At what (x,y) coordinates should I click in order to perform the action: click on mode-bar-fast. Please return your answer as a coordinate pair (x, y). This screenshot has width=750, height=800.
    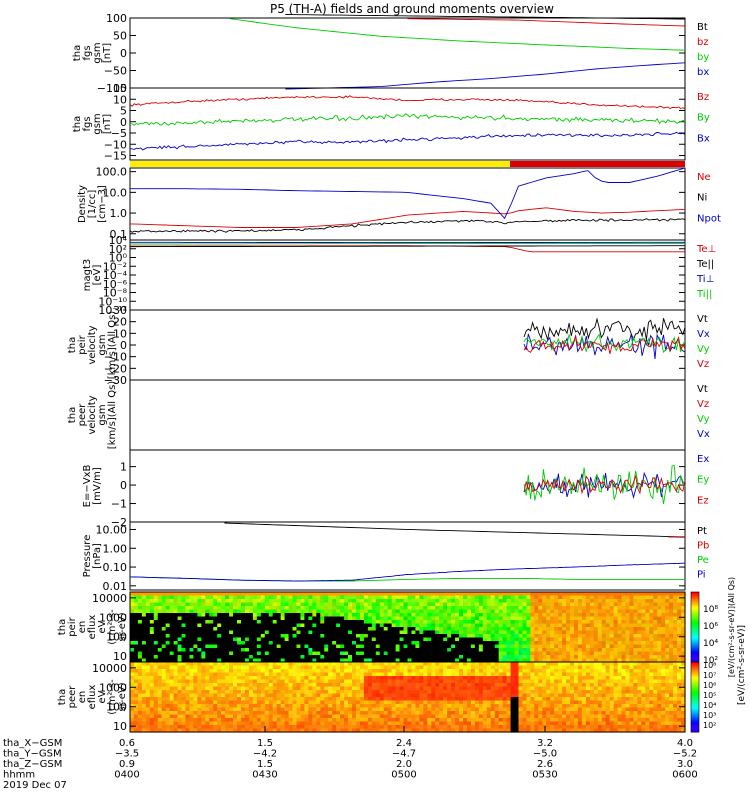
    Looking at the image, I should click on (597, 164).